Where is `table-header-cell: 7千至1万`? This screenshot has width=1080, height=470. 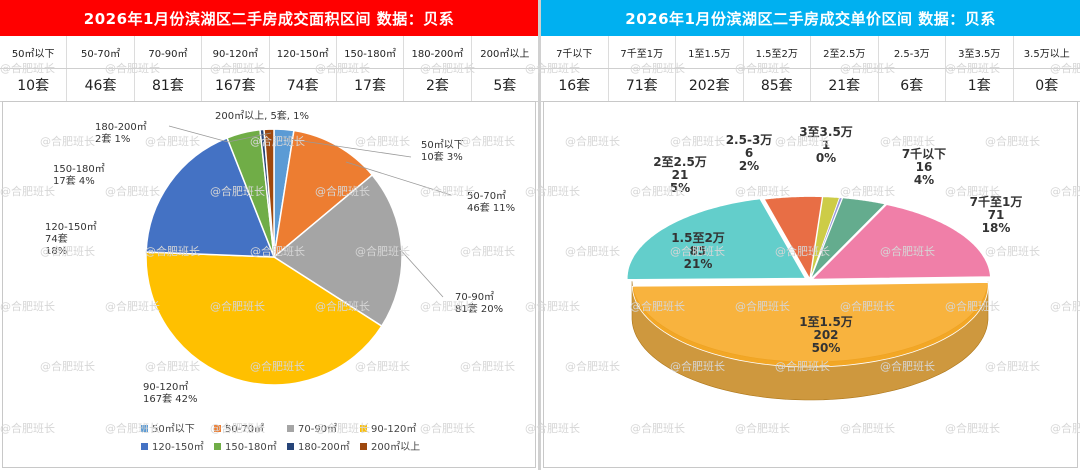
table-header-cell: 7千至1万 is located at coordinates (642, 52).